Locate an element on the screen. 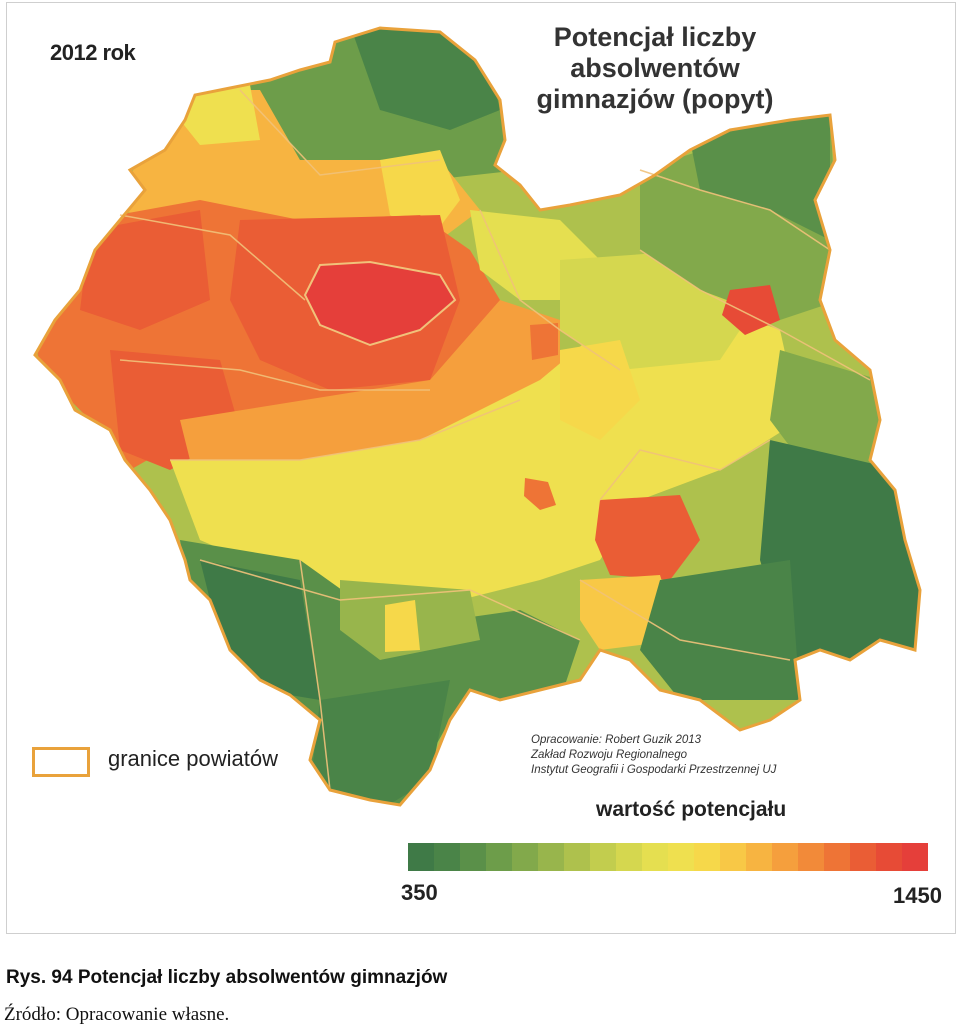 This screenshot has width=960, height=1028. credits-line: Opracowanie: Robert Guzik 2013 is located at coordinates (616, 740).